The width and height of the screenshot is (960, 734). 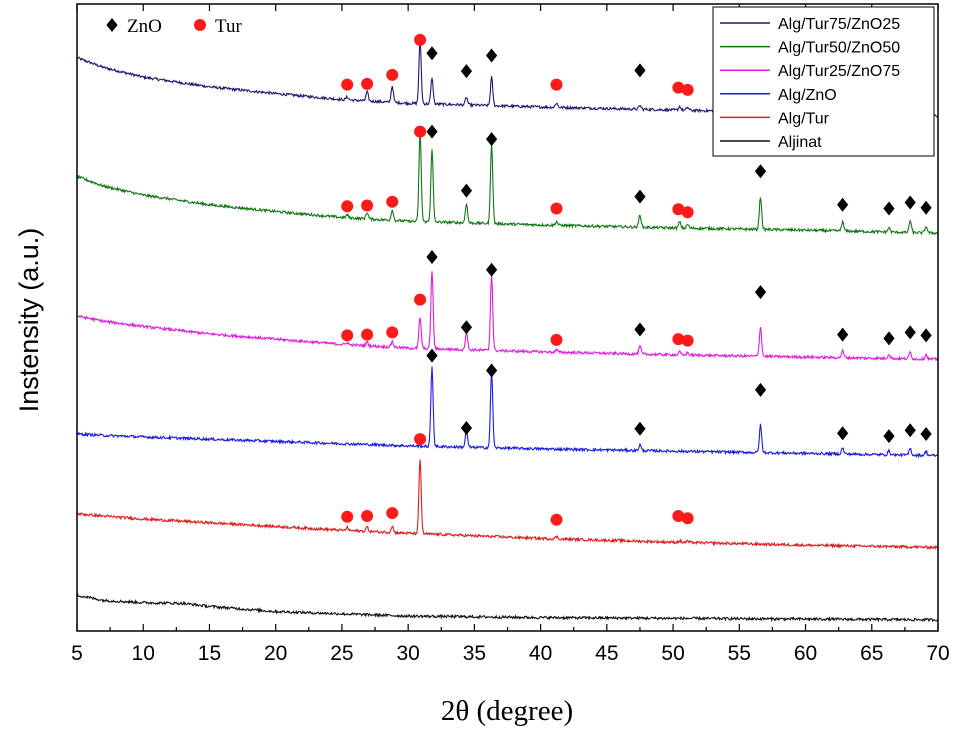 I want to click on marker-legend-label: ZnO, so click(x=144, y=26).